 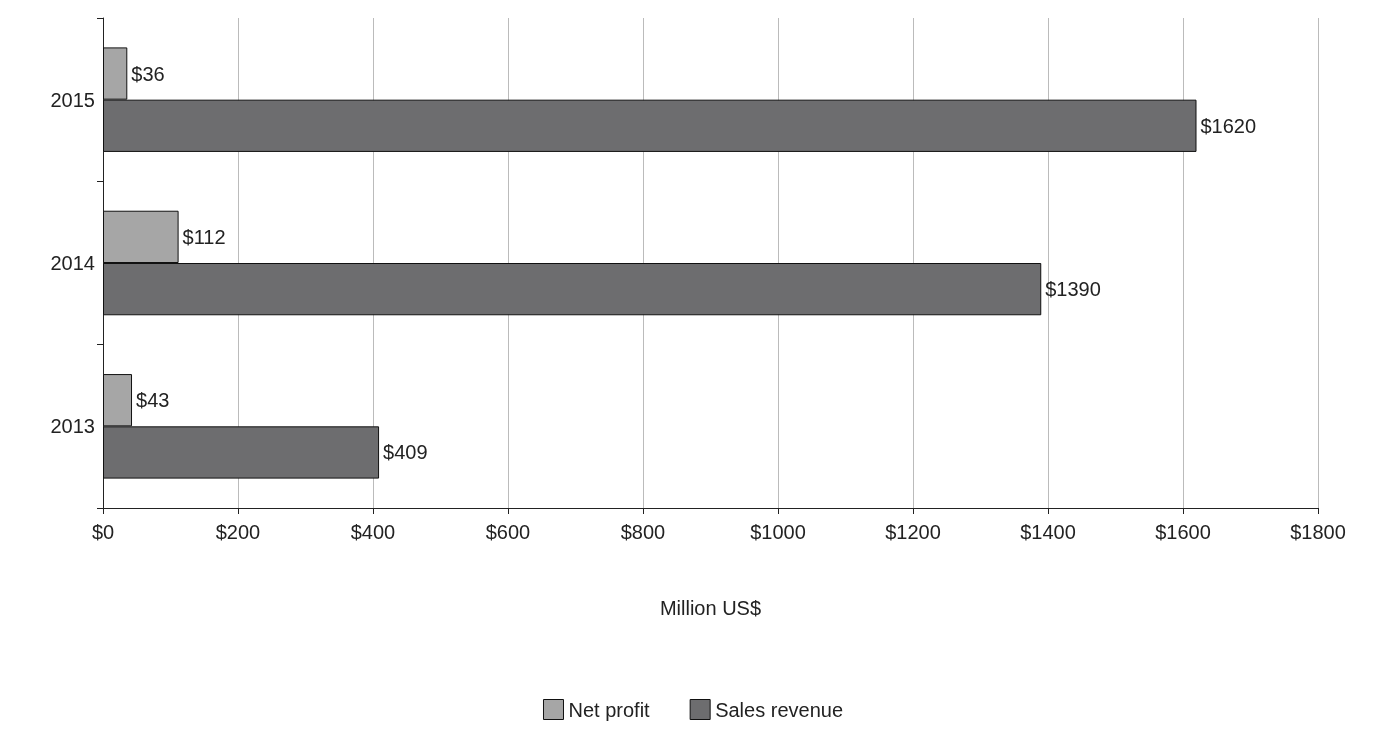 I want to click on y-tick-label: 2014, so click(x=72, y=263).